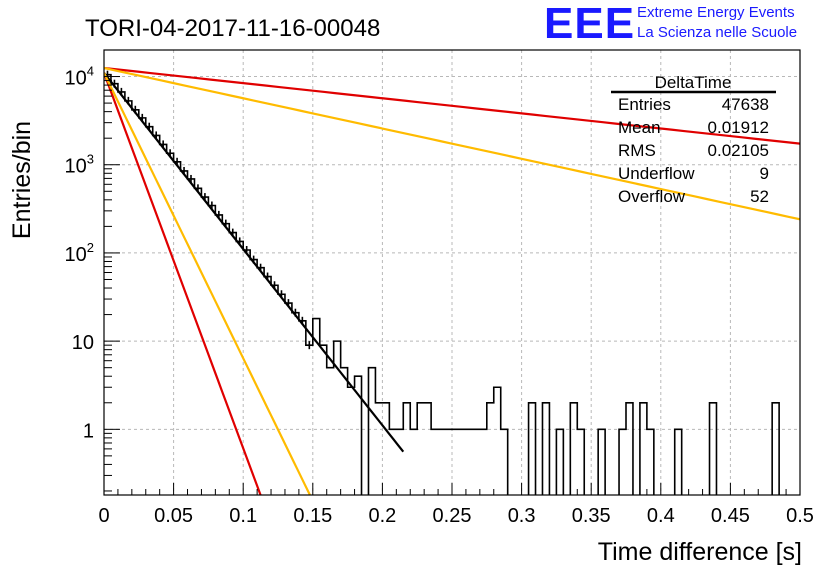 The height and width of the screenshot is (572, 836). Describe the element at coordinates (661, 516) in the screenshot. I see `x-tick-label: 0.4` at that location.